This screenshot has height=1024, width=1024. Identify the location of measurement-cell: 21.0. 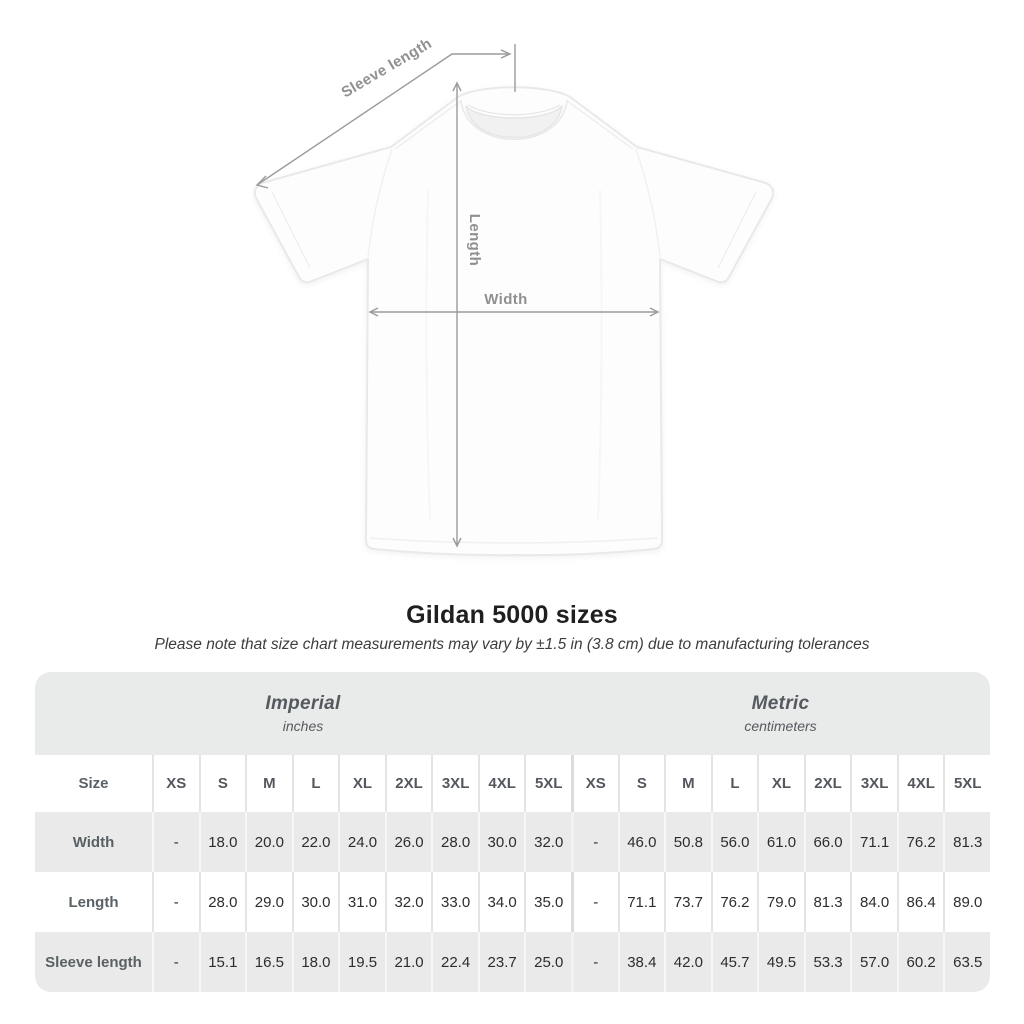
(408, 962).